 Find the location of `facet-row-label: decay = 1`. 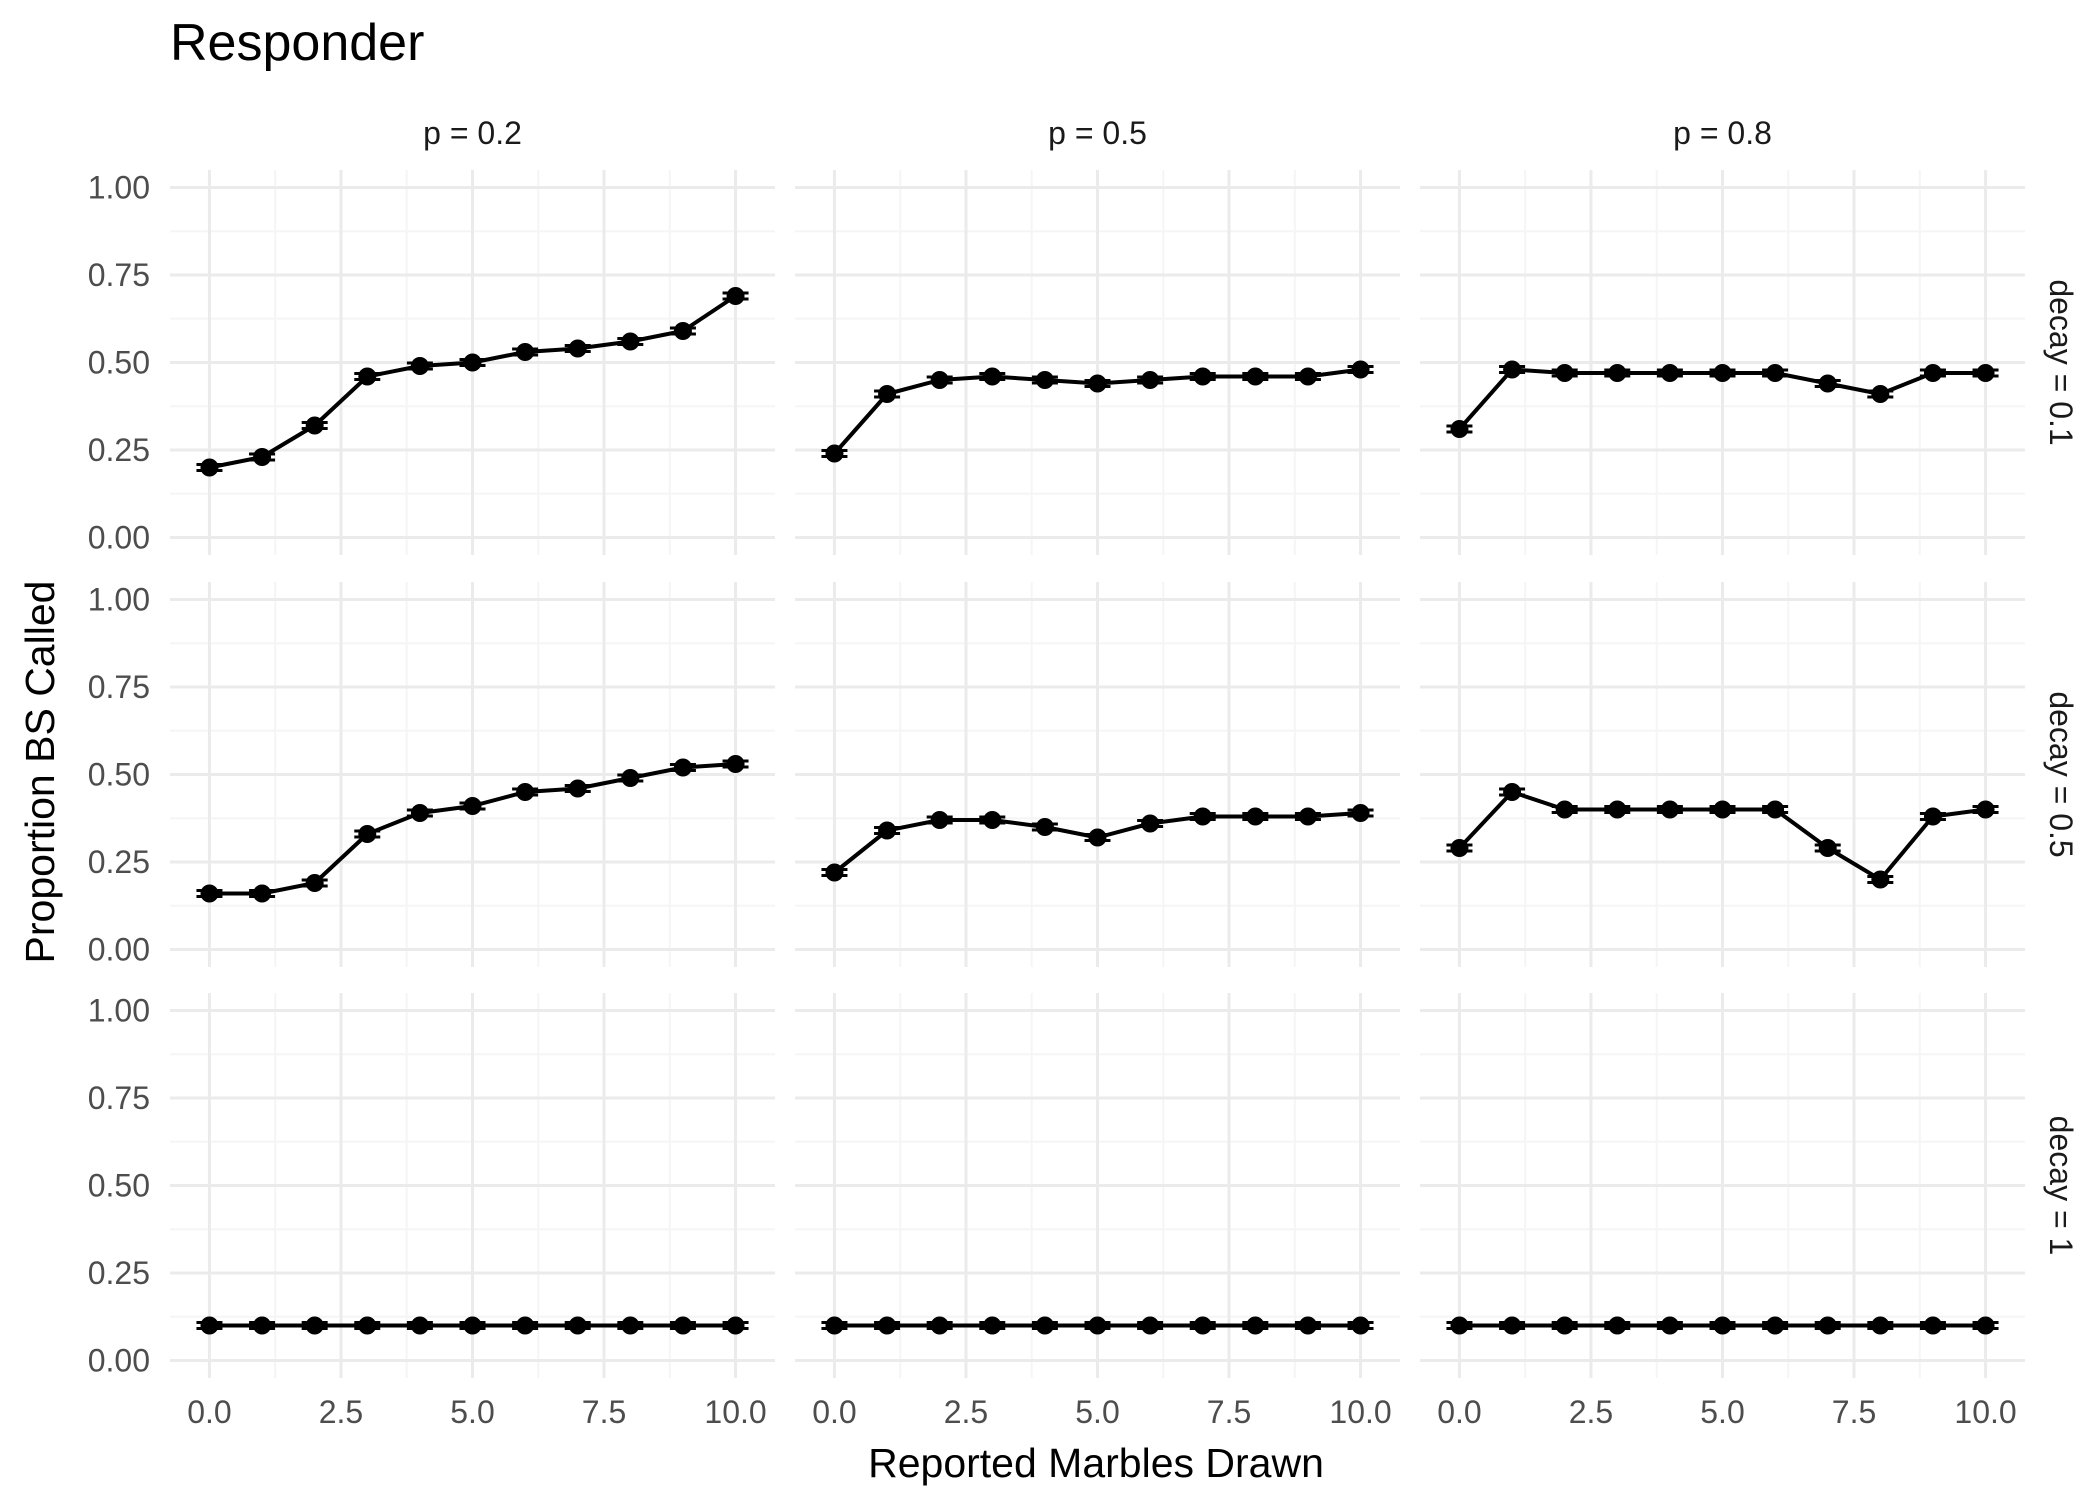

facet-row-label: decay = 1 is located at coordinates (2061, 1186).